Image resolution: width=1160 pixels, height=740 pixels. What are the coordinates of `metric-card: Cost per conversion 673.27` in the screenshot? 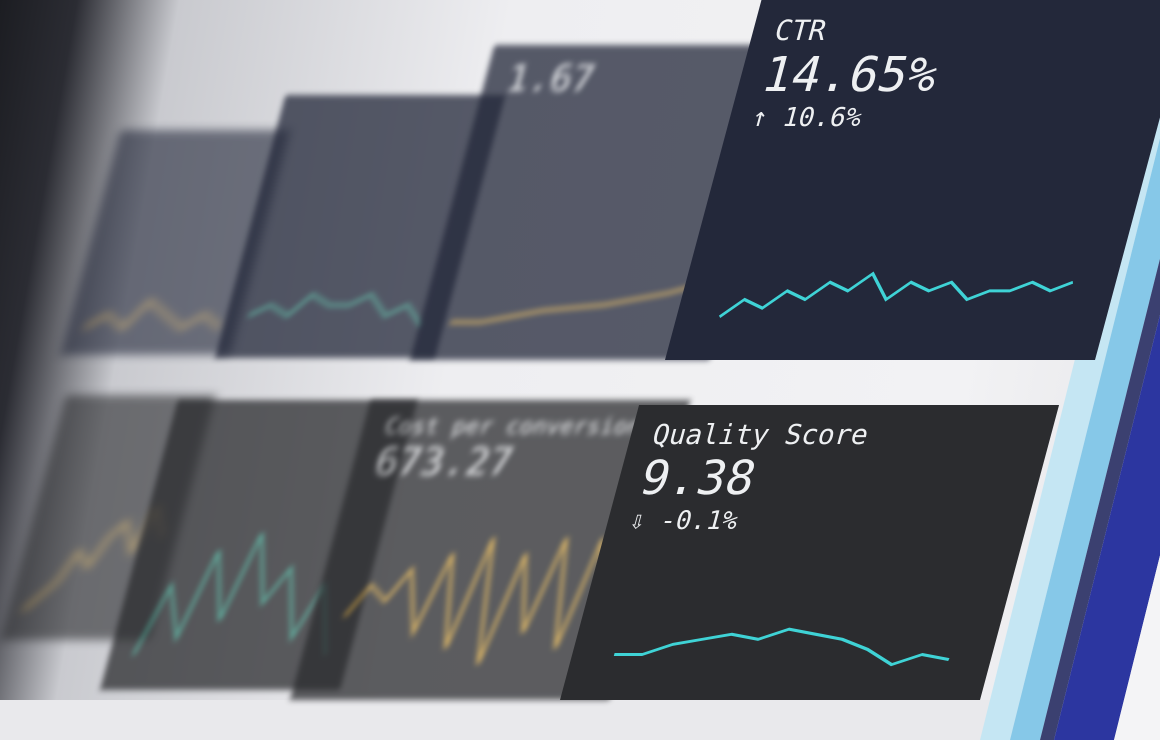 It's located at (490, 550).